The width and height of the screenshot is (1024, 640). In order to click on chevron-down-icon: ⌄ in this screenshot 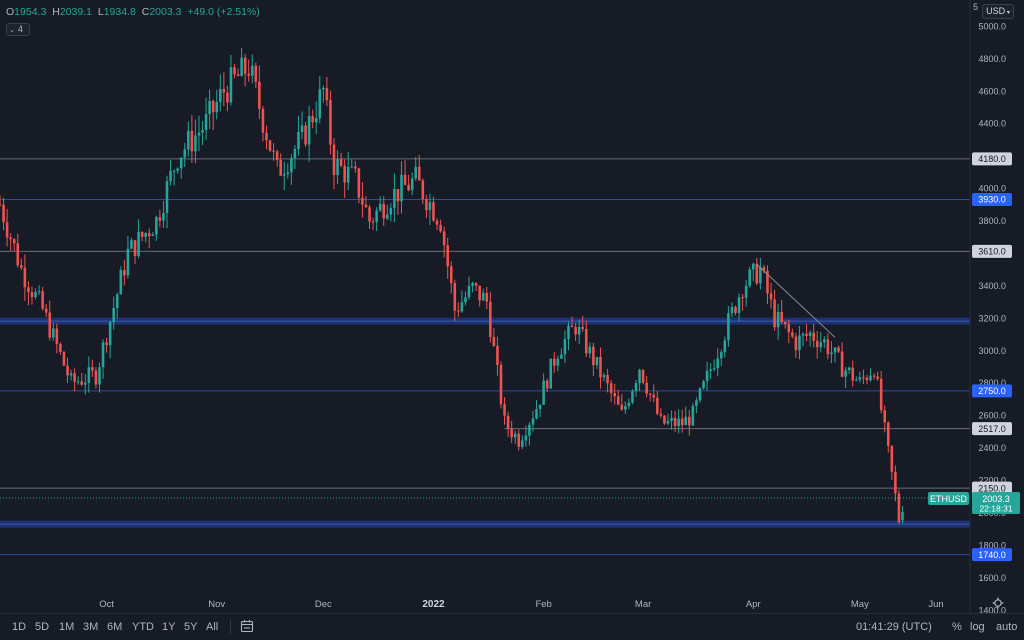, I will do `click(12, 30)`.